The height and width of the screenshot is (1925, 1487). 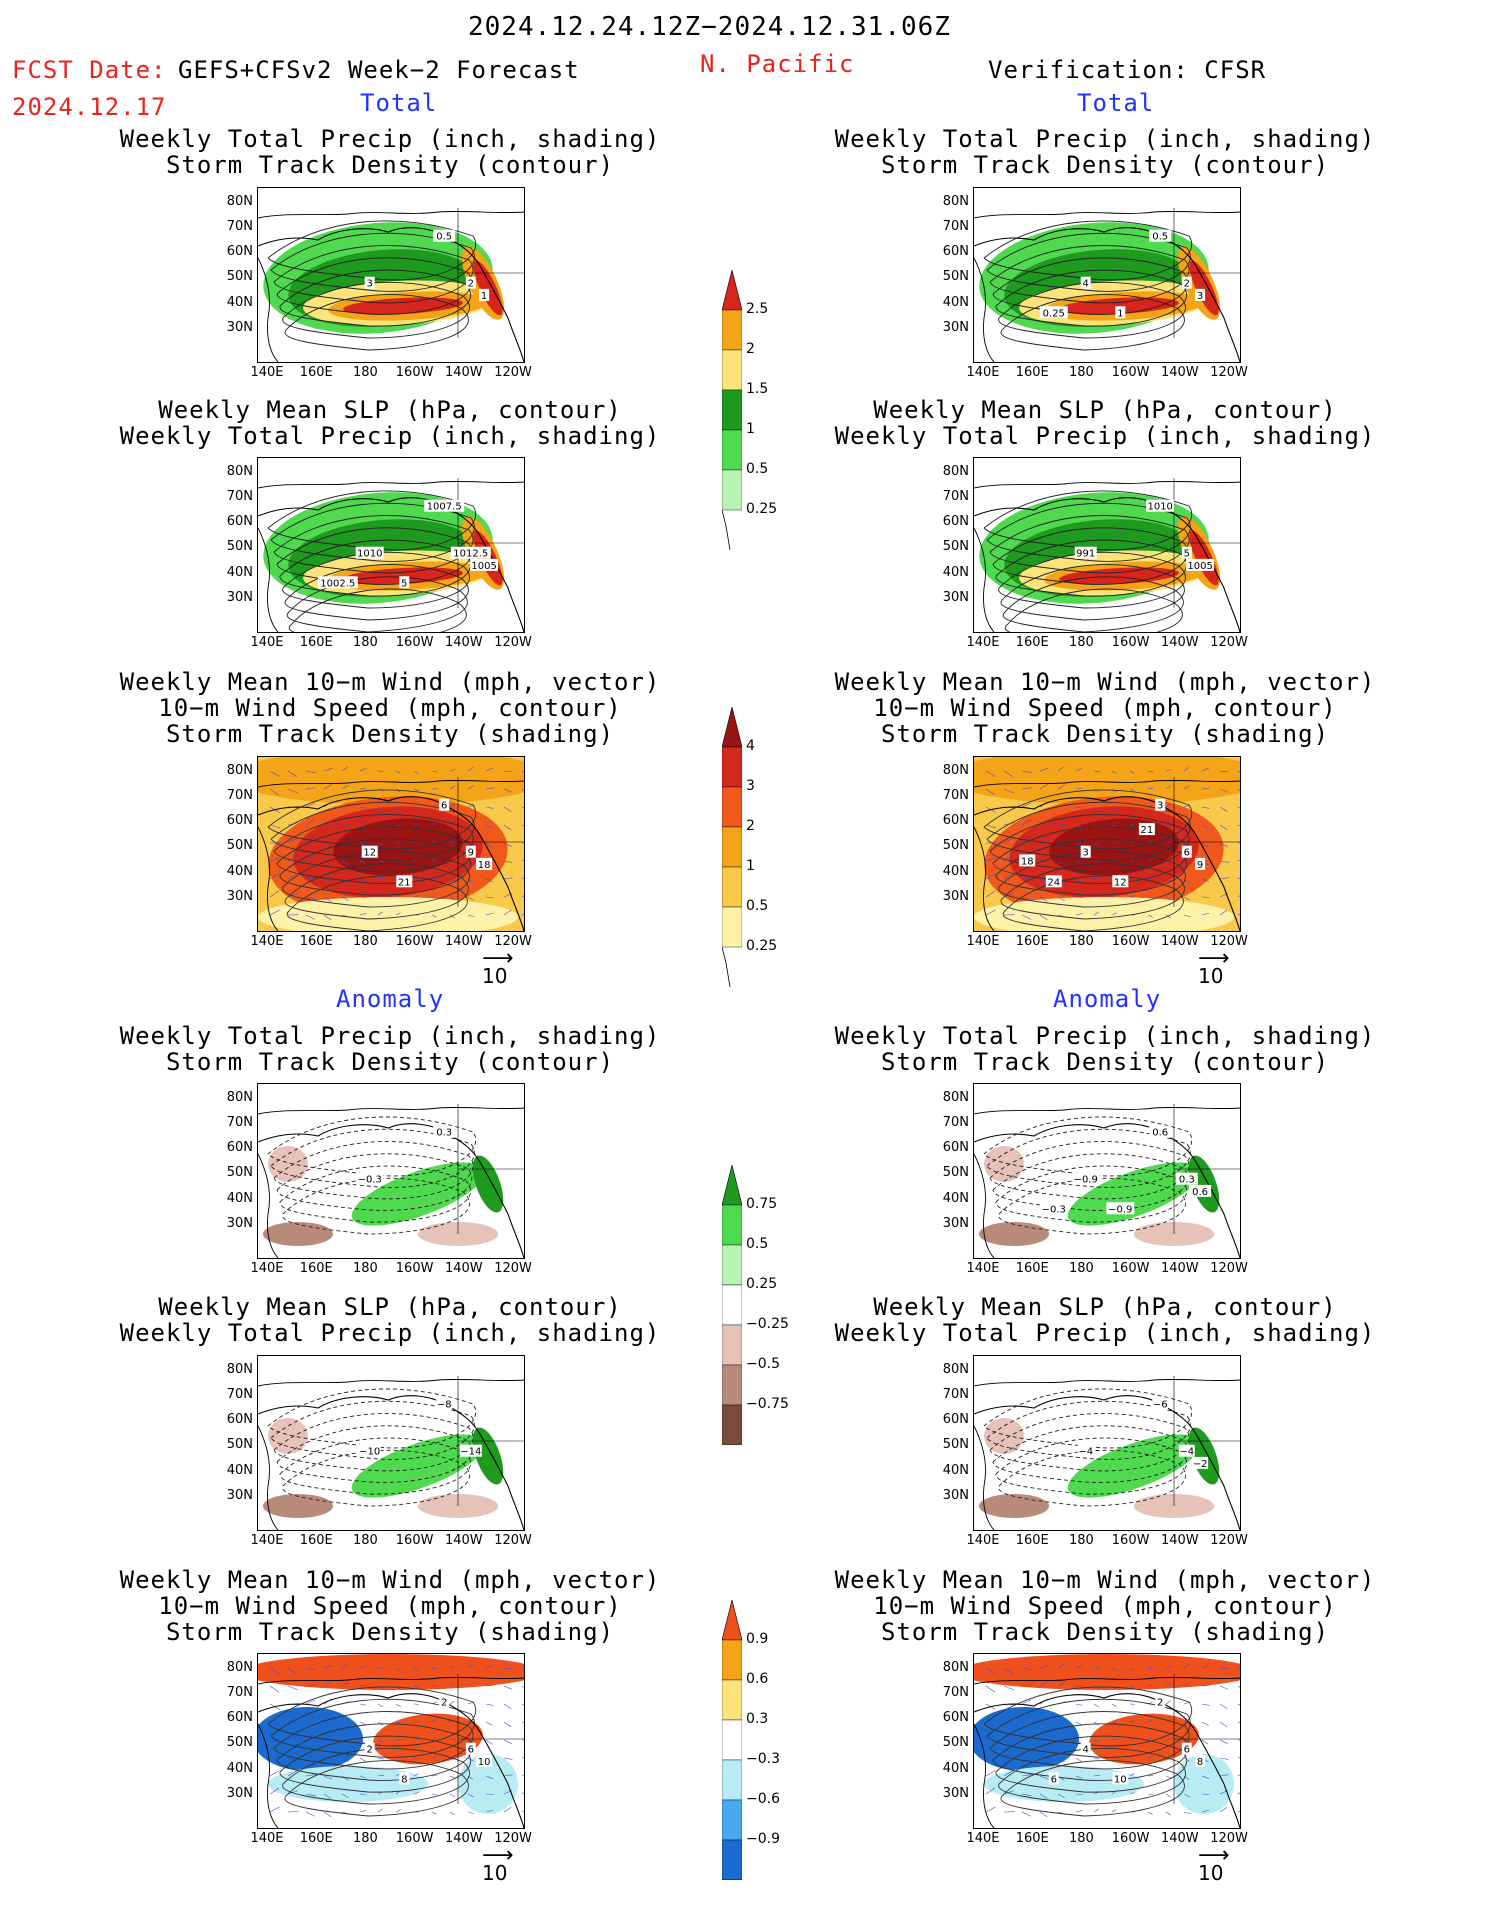 What do you see at coordinates (369, 852) in the screenshot?
I see `contour-label: 12` at bounding box center [369, 852].